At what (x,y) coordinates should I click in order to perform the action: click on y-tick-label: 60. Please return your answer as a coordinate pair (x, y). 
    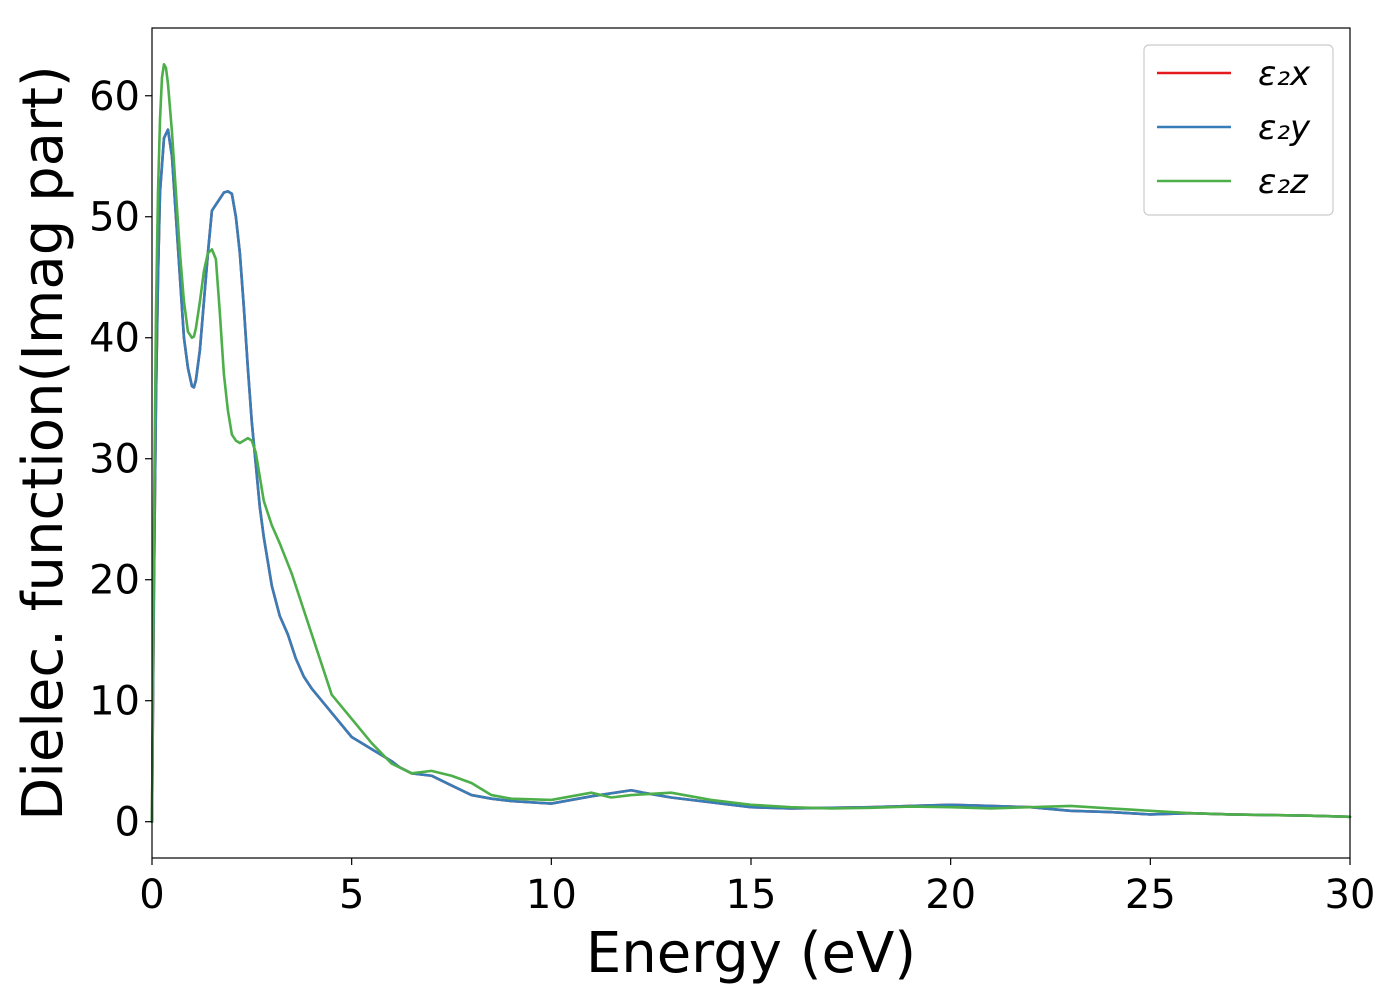
    Looking at the image, I should click on (114, 97).